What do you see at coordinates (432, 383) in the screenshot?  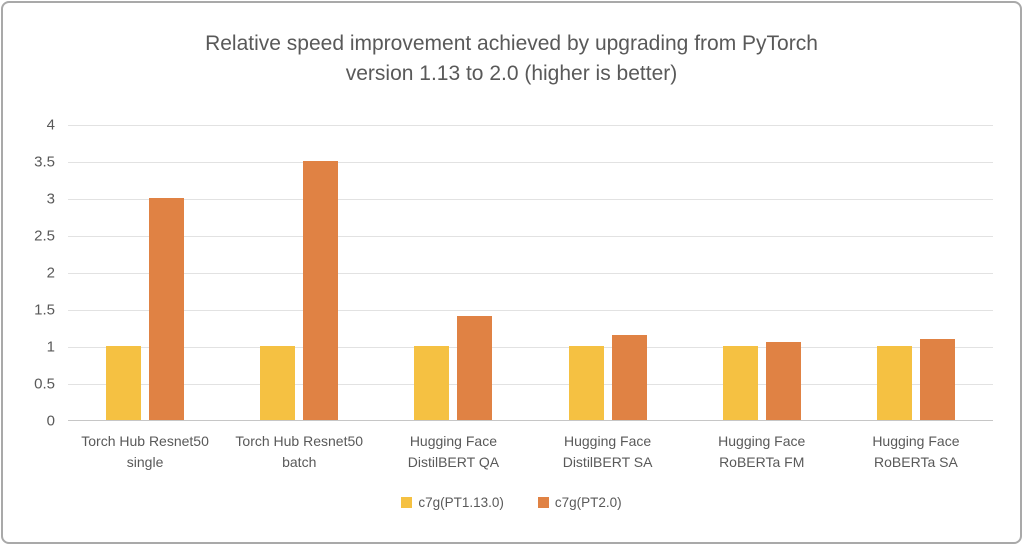 I see `bar-series0-cat2` at bounding box center [432, 383].